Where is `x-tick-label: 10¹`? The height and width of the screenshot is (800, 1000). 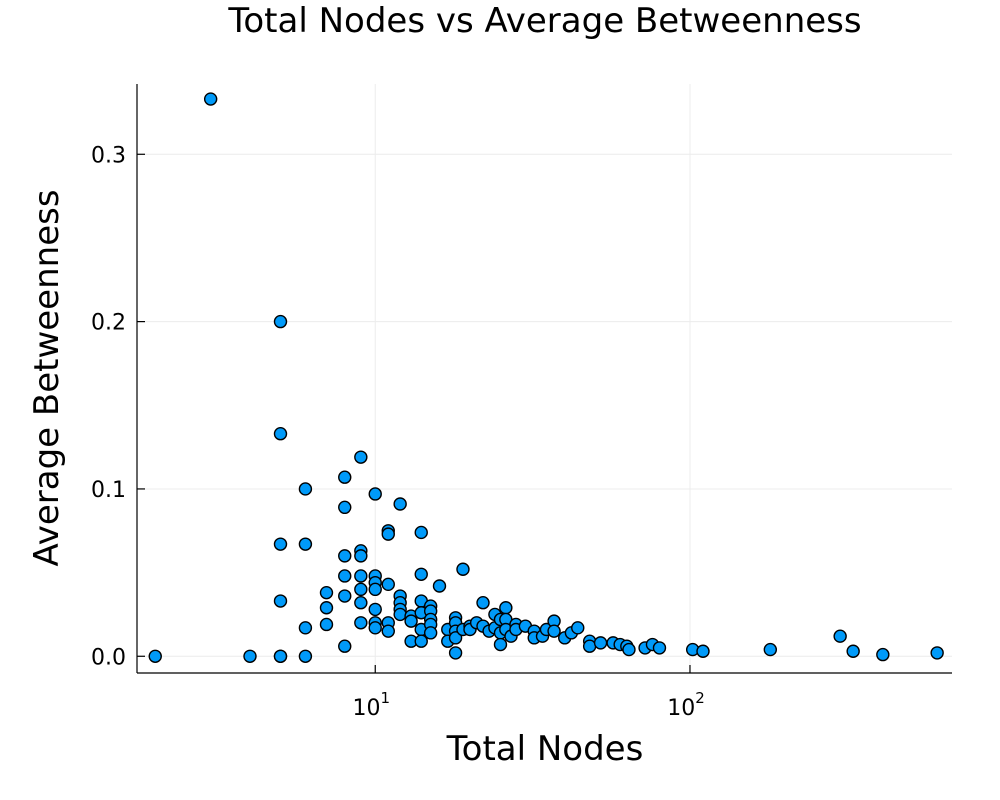 x-tick-label: 10¹ is located at coordinates (371, 705).